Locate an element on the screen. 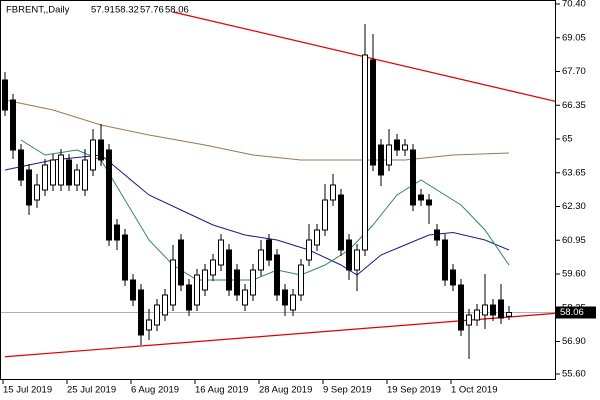 The width and height of the screenshot is (600, 400). price-label: 58.06 is located at coordinates (572, 312).